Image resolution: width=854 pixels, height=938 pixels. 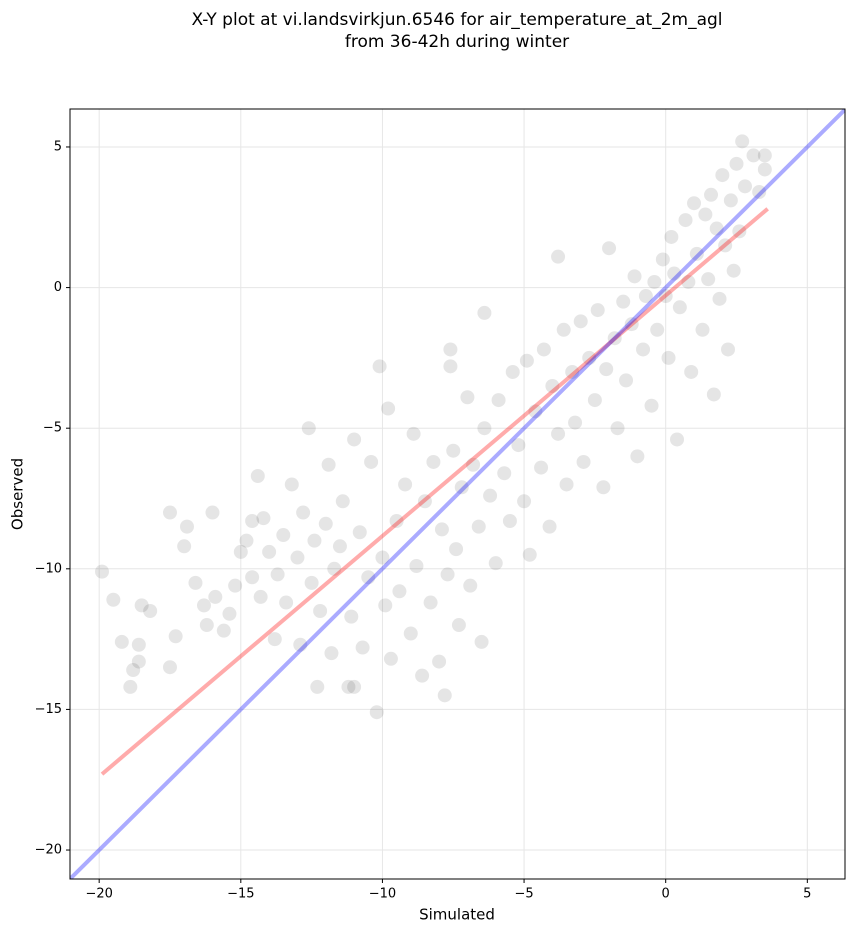 I want to click on x-tick-label: 5, so click(x=807, y=894).